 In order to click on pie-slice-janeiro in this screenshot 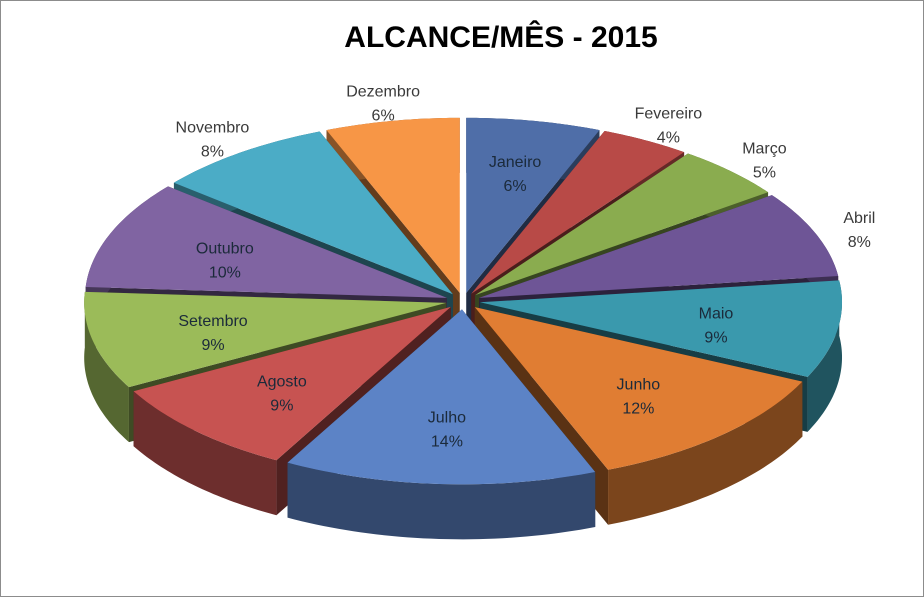, I will do `click(533, 205)`.